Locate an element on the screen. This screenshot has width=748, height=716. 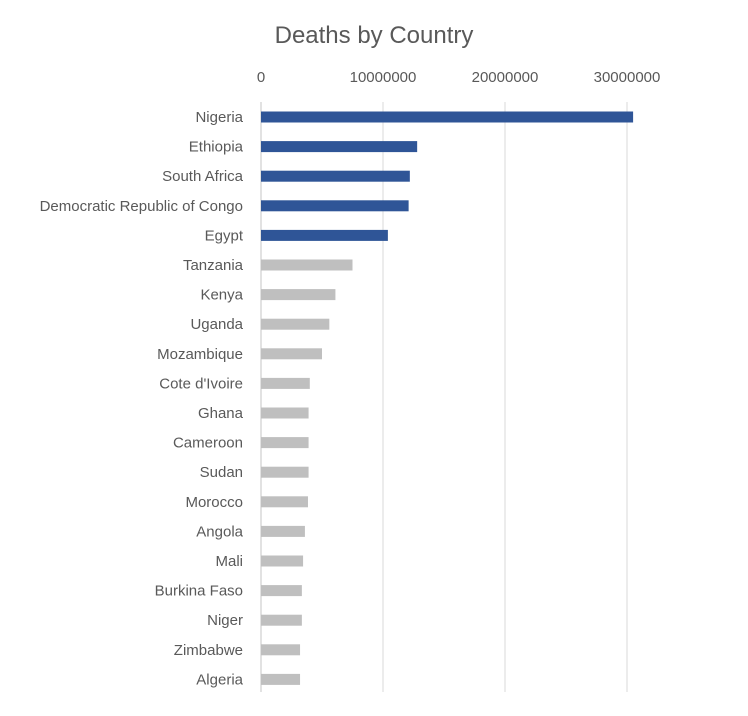
category-label: Algeria is located at coordinates (219, 679).